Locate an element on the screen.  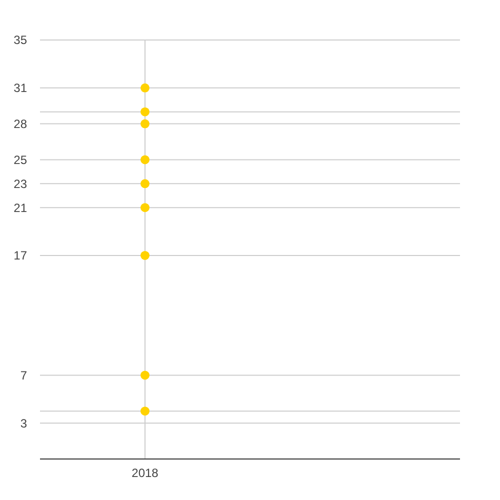
y-tick-label: 28 is located at coordinates (21, 124).